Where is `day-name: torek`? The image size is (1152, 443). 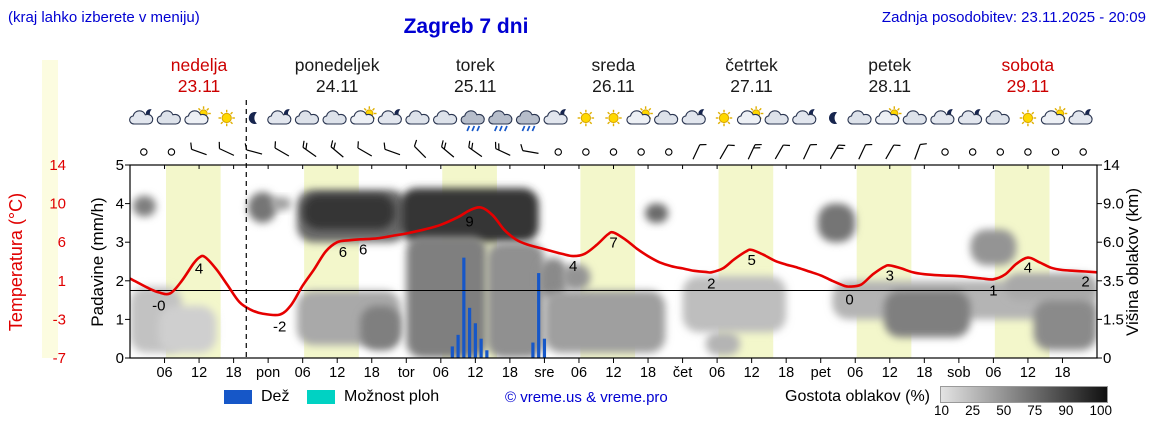 day-name: torek is located at coordinates (475, 65).